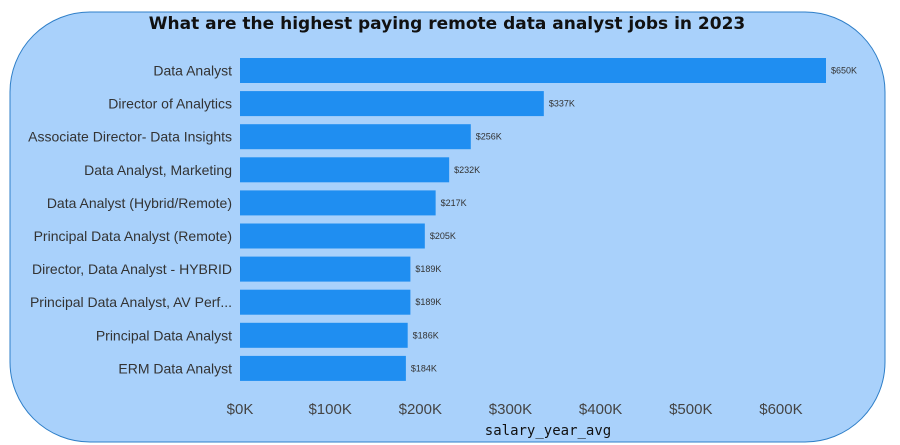  I want to click on x-tick-label: $600K, so click(780, 409).